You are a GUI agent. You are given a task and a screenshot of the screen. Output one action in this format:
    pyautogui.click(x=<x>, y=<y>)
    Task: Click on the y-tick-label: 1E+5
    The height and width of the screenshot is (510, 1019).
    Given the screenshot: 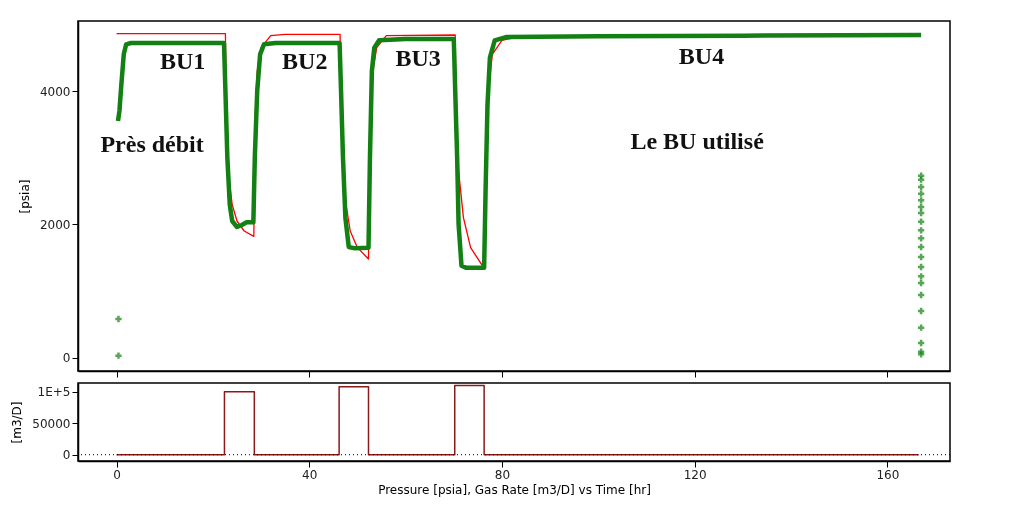 What is the action you would take?
    pyautogui.click(x=54, y=392)
    